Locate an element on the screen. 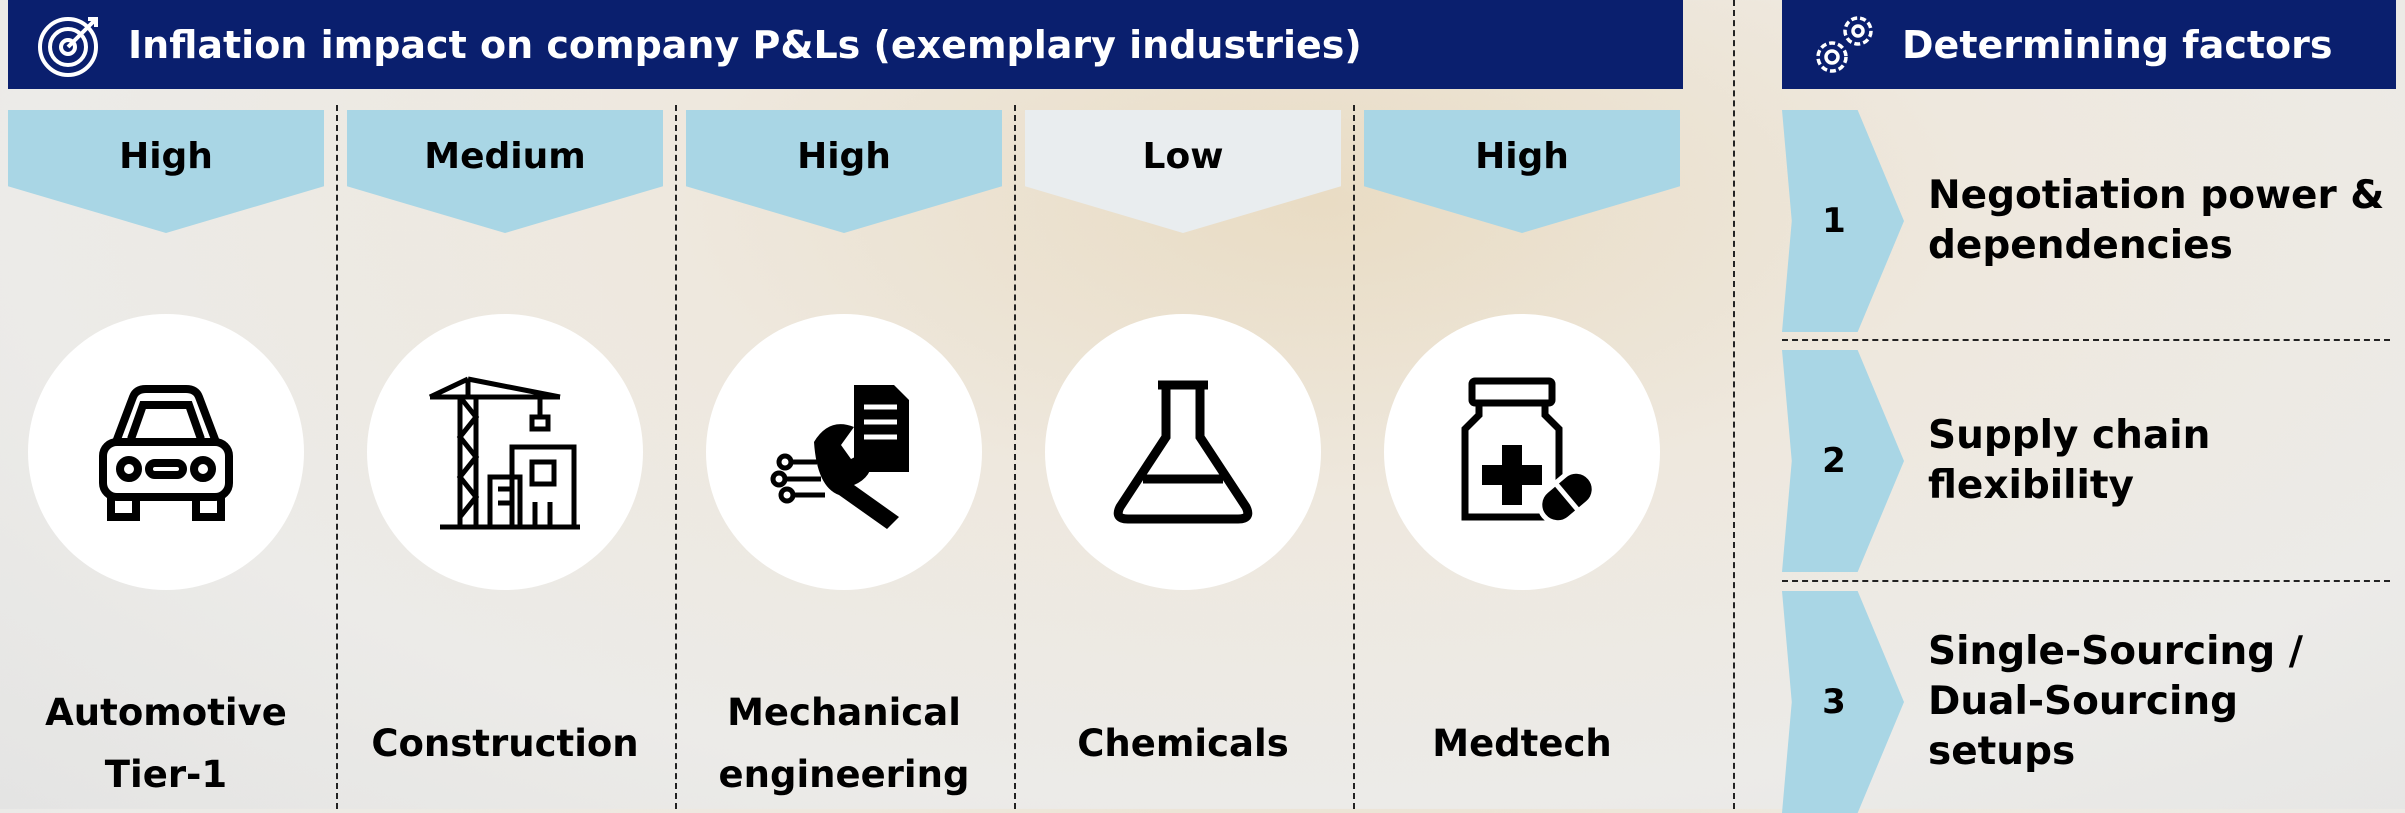  impact-level: Medium is located at coordinates (505, 171).